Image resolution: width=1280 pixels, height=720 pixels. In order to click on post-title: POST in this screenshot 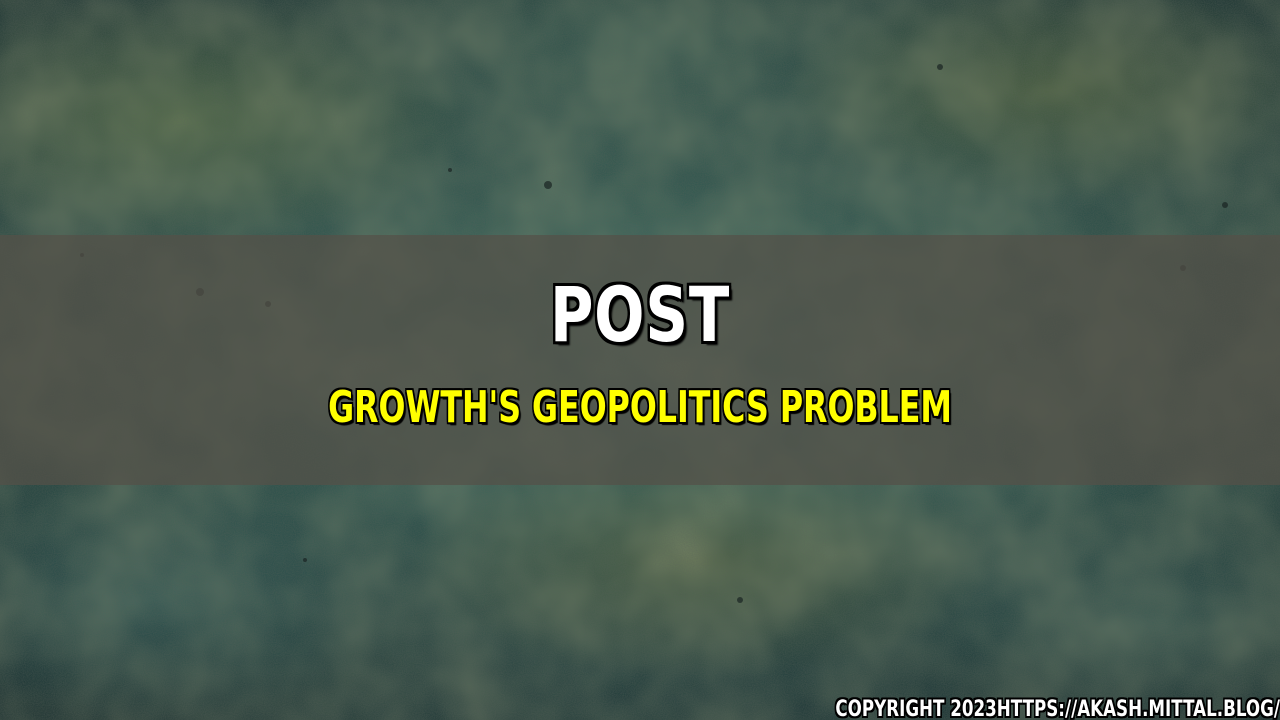, I will do `click(640, 314)`.